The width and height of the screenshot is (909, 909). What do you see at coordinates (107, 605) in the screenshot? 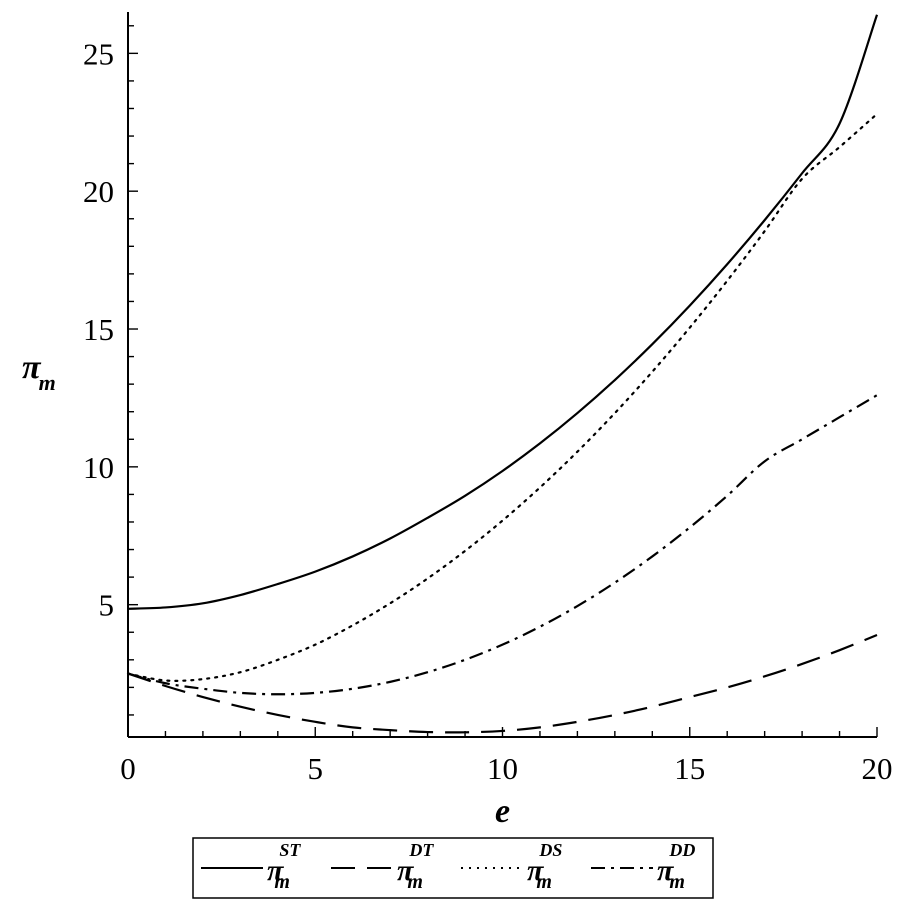
I see `y-tick-label: 5` at bounding box center [107, 605].